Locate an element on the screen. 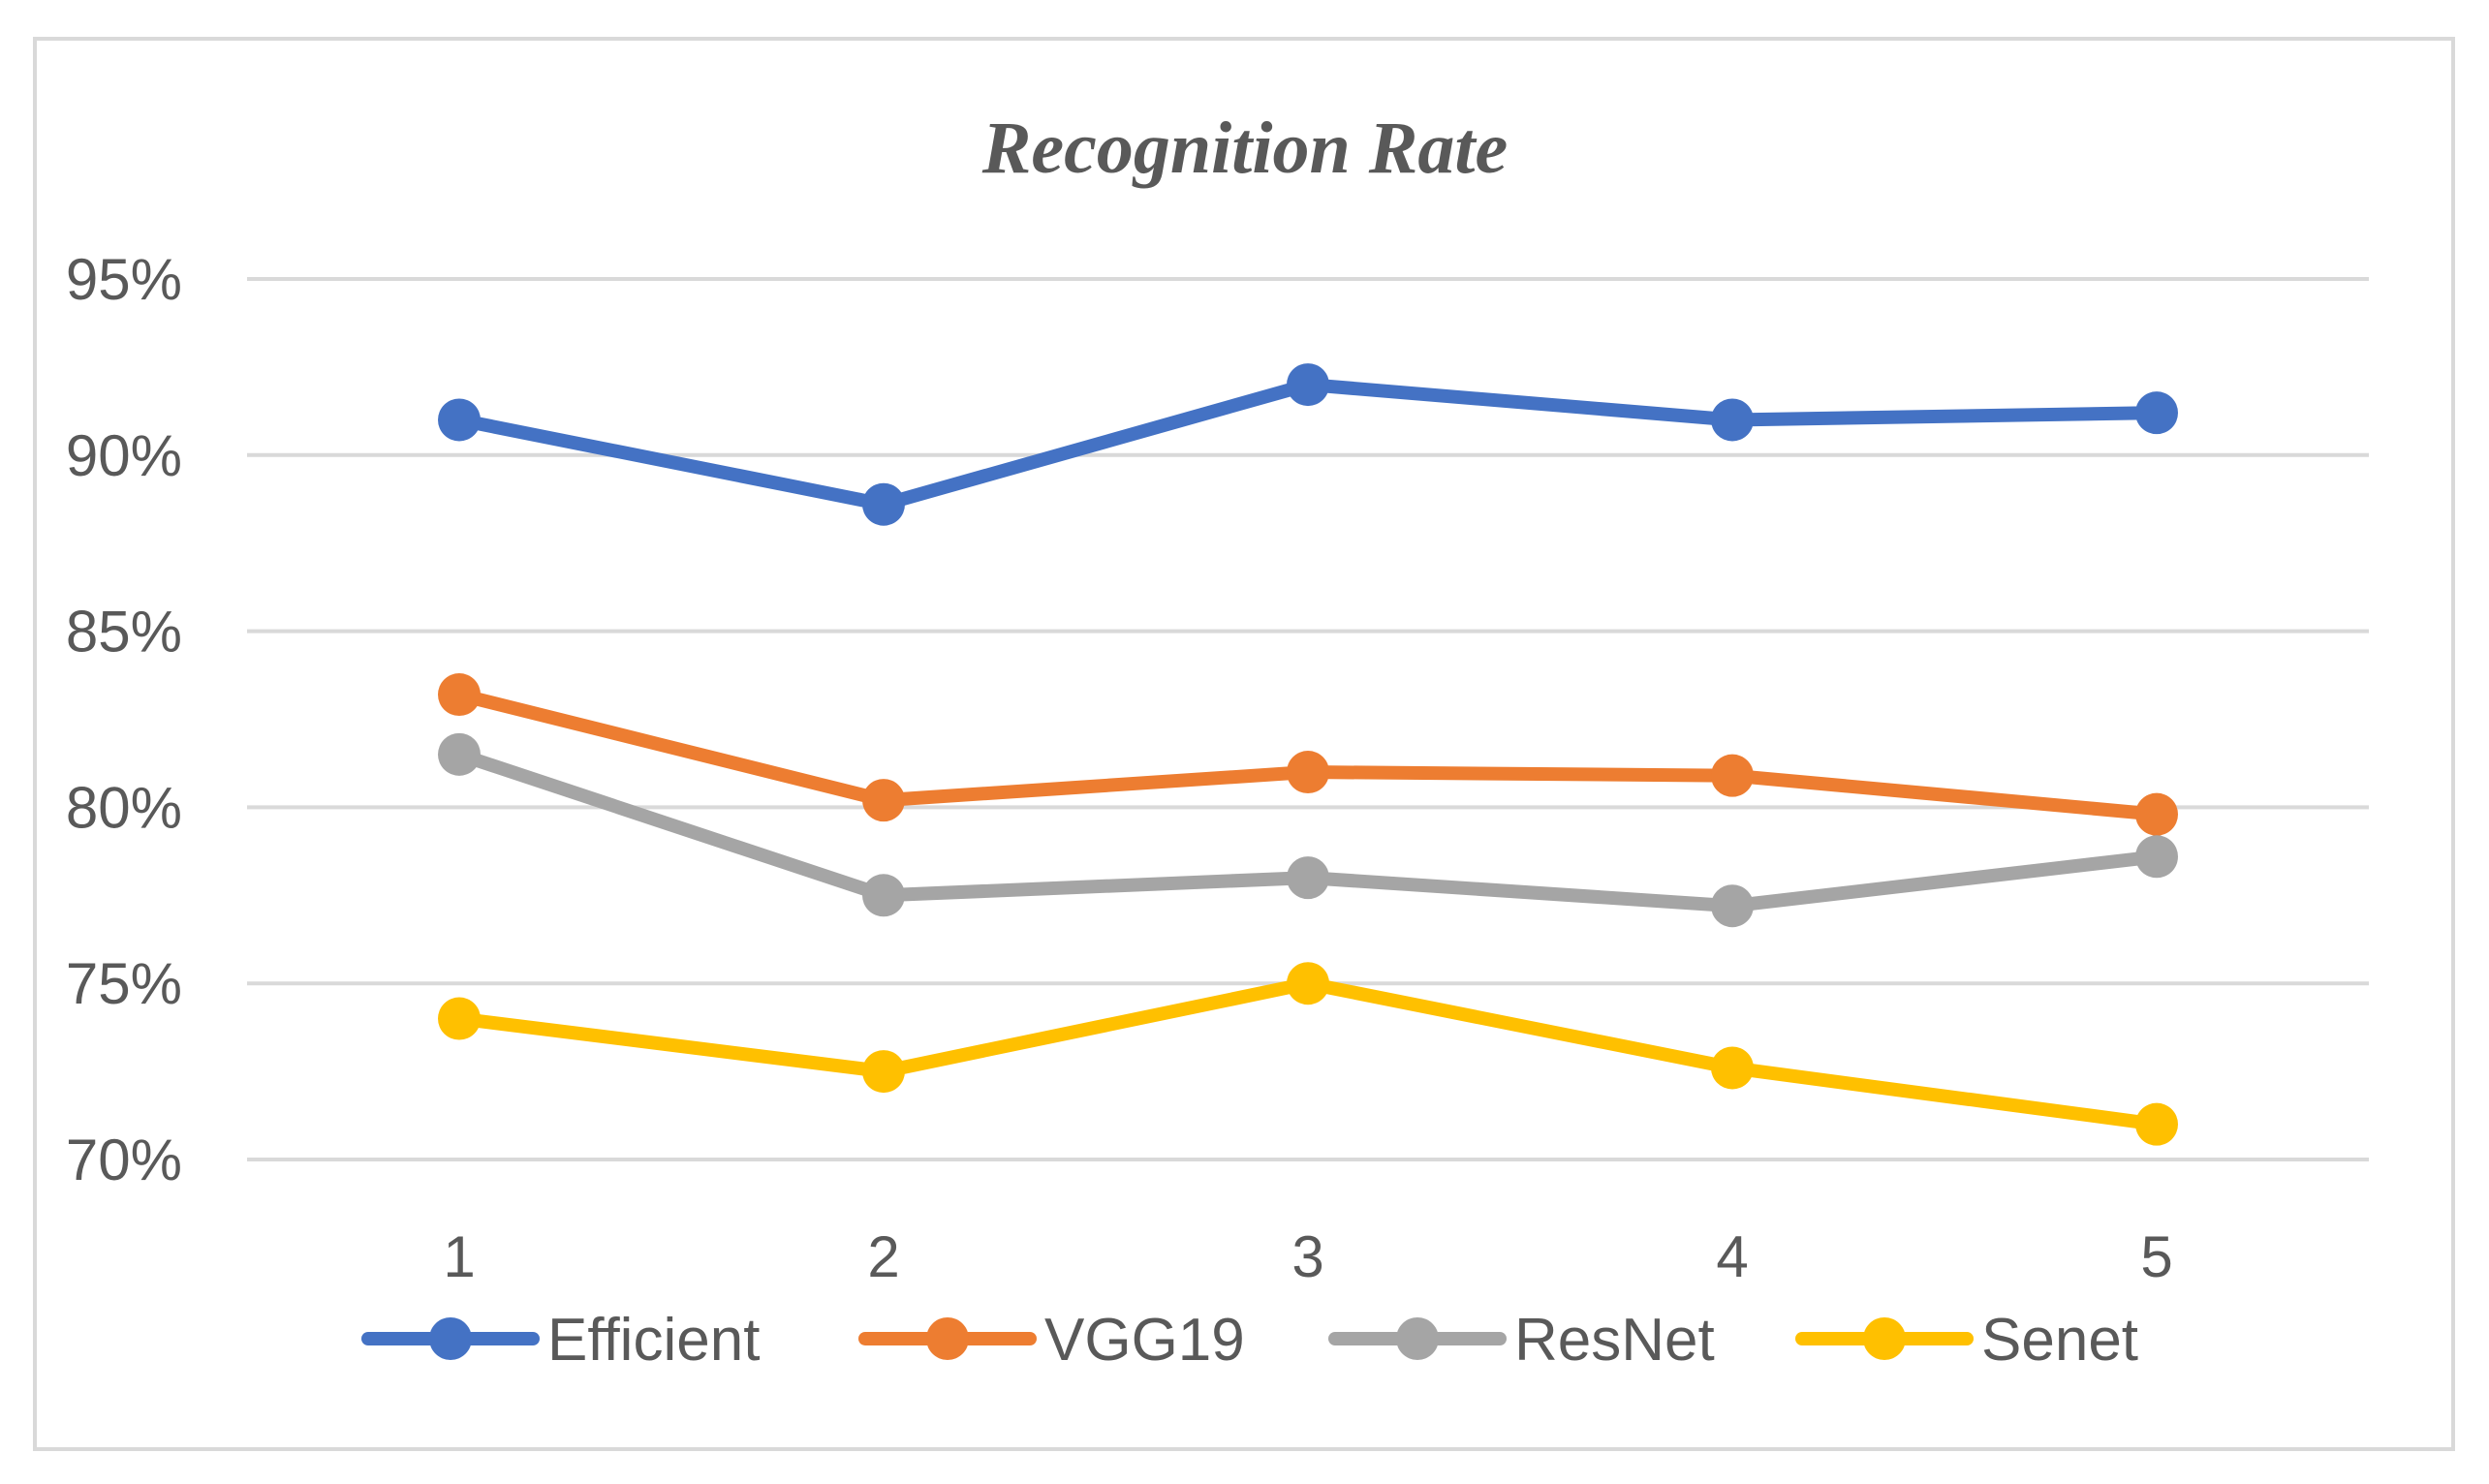 Image resolution: width=2489 pixels, height=1484 pixels. x-axis-tick-labels: 1 2 3 4 5 is located at coordinates (1307, 1256).